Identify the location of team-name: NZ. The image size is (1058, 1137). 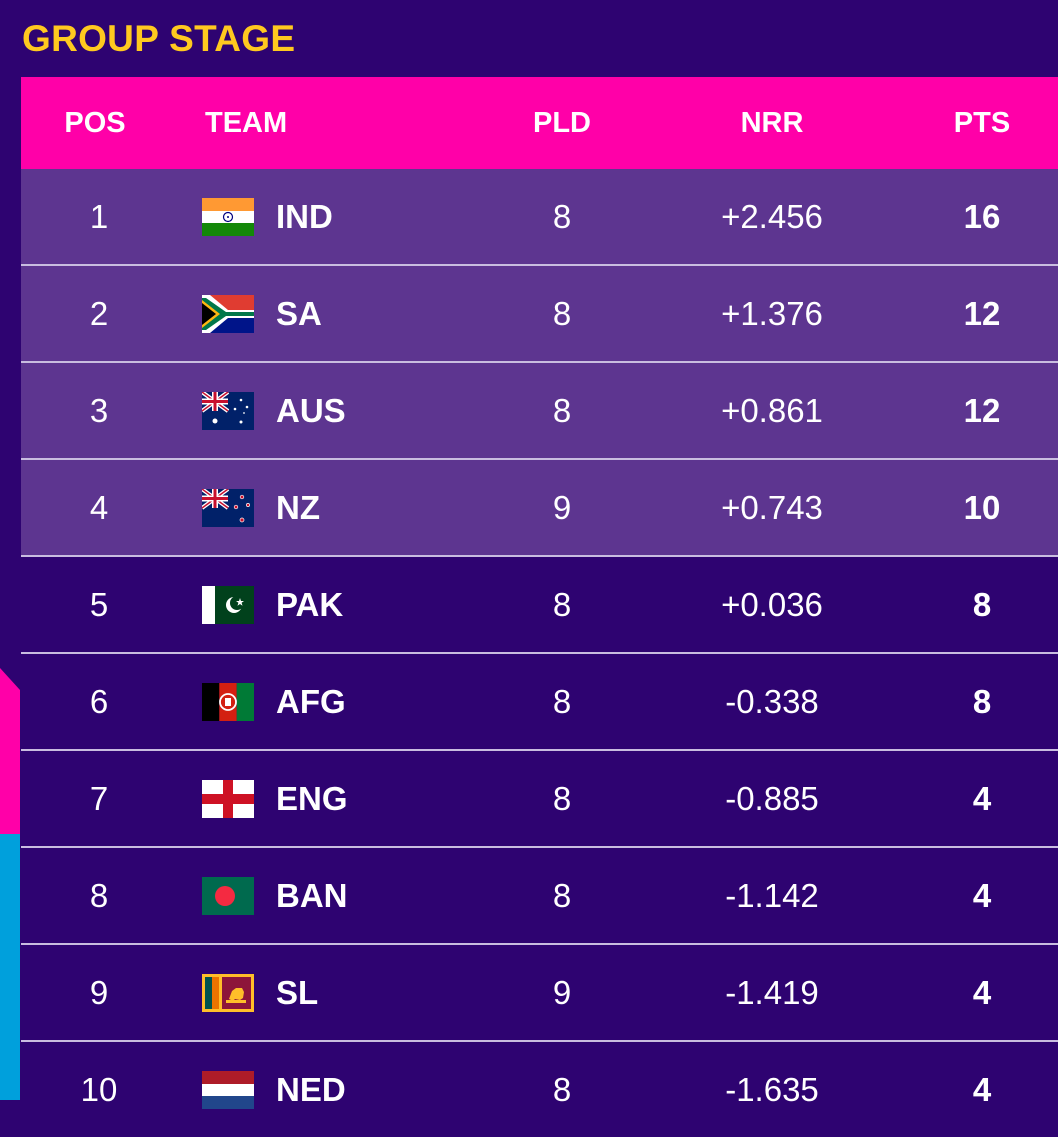
(298, 507).